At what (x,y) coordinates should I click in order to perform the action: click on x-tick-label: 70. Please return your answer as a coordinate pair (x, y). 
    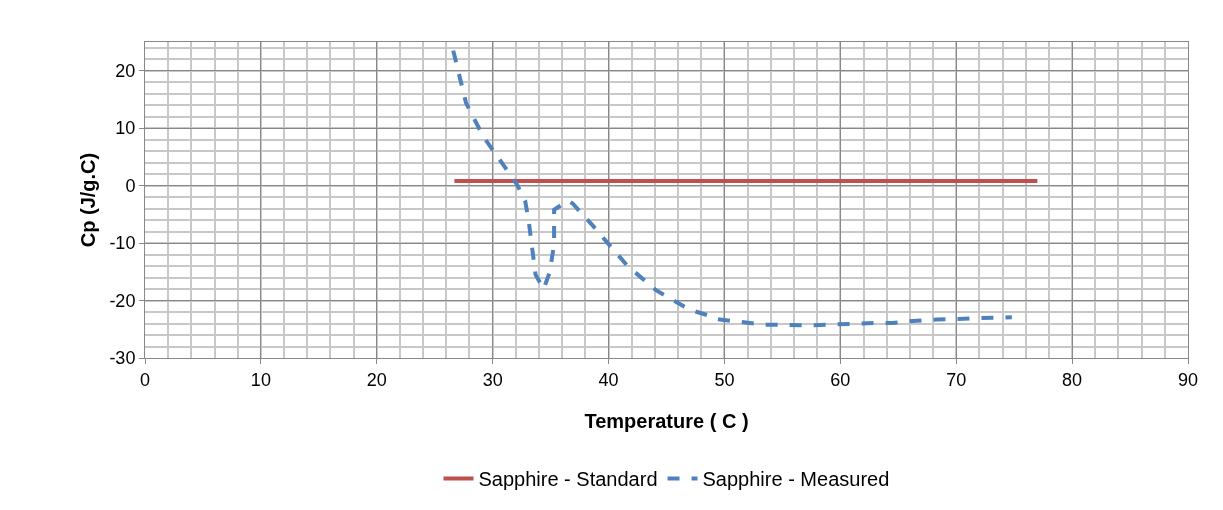
    Looking at the image, I should click on (956, 379).